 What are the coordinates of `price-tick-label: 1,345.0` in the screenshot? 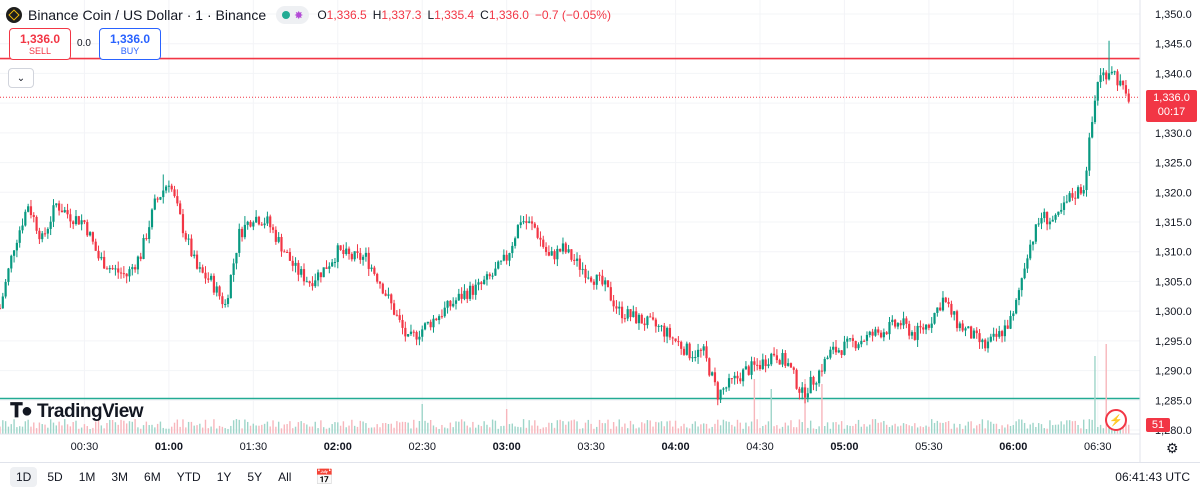 It's located at (1173, 45).